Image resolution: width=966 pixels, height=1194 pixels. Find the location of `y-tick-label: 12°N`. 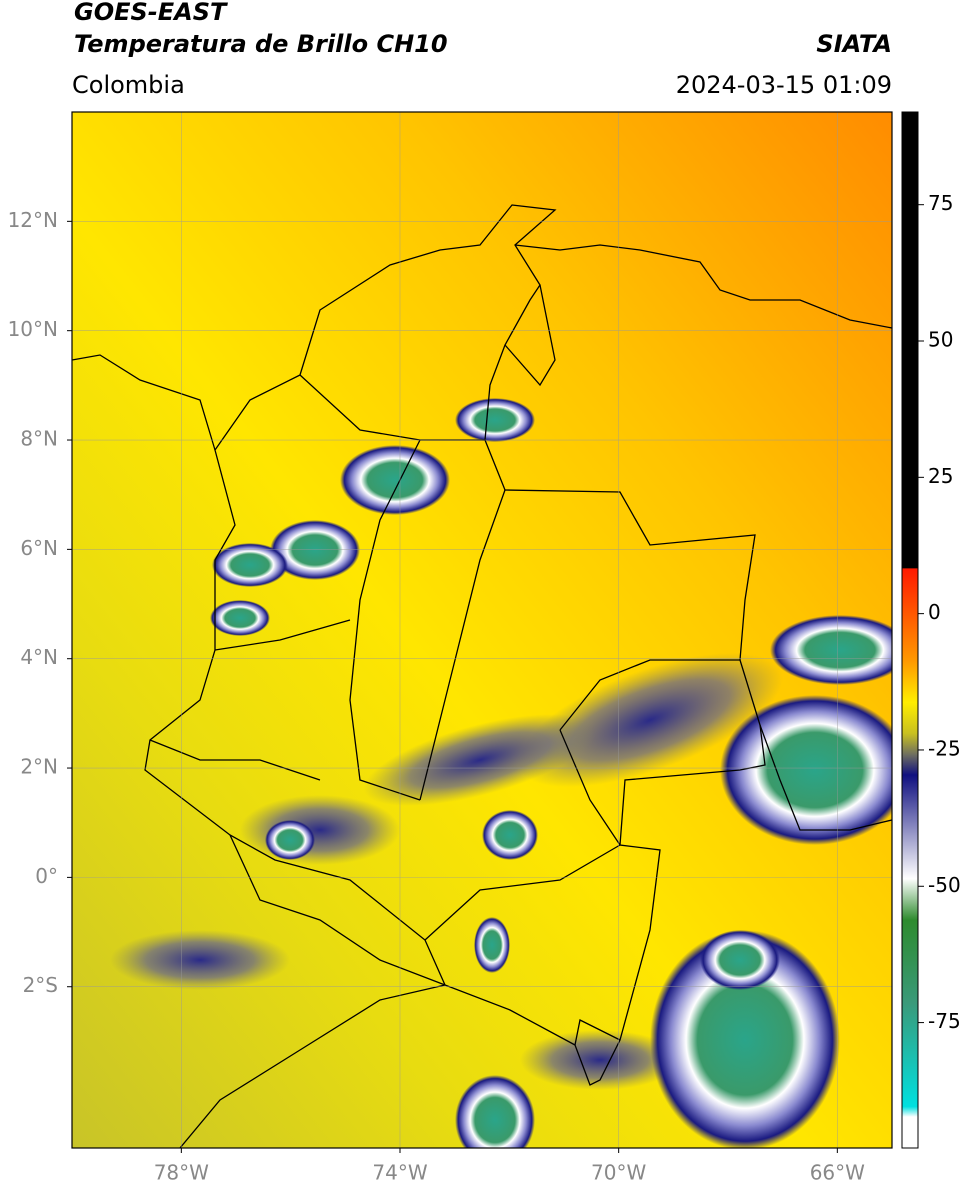

y-tick-label: 12°N is located at coordinates (33, 220).